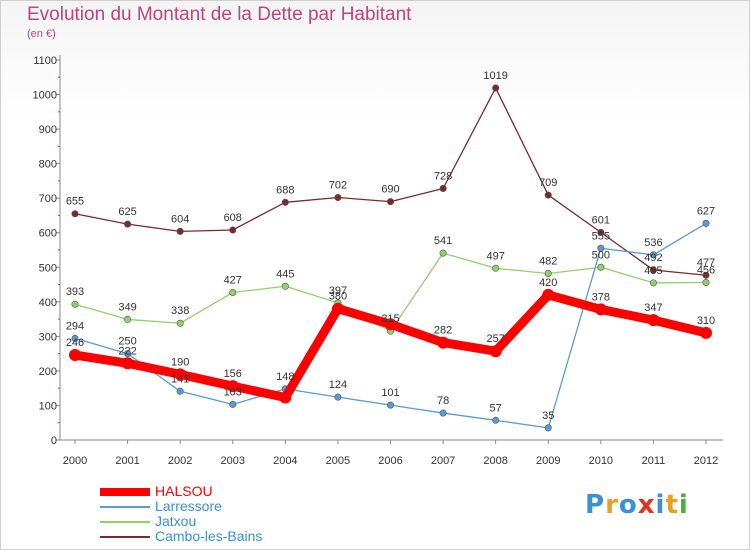 The image size is (750, 550). Describe the element at coordinates (706, 263) in the screenshot. I see `data-label: 477` at that location.